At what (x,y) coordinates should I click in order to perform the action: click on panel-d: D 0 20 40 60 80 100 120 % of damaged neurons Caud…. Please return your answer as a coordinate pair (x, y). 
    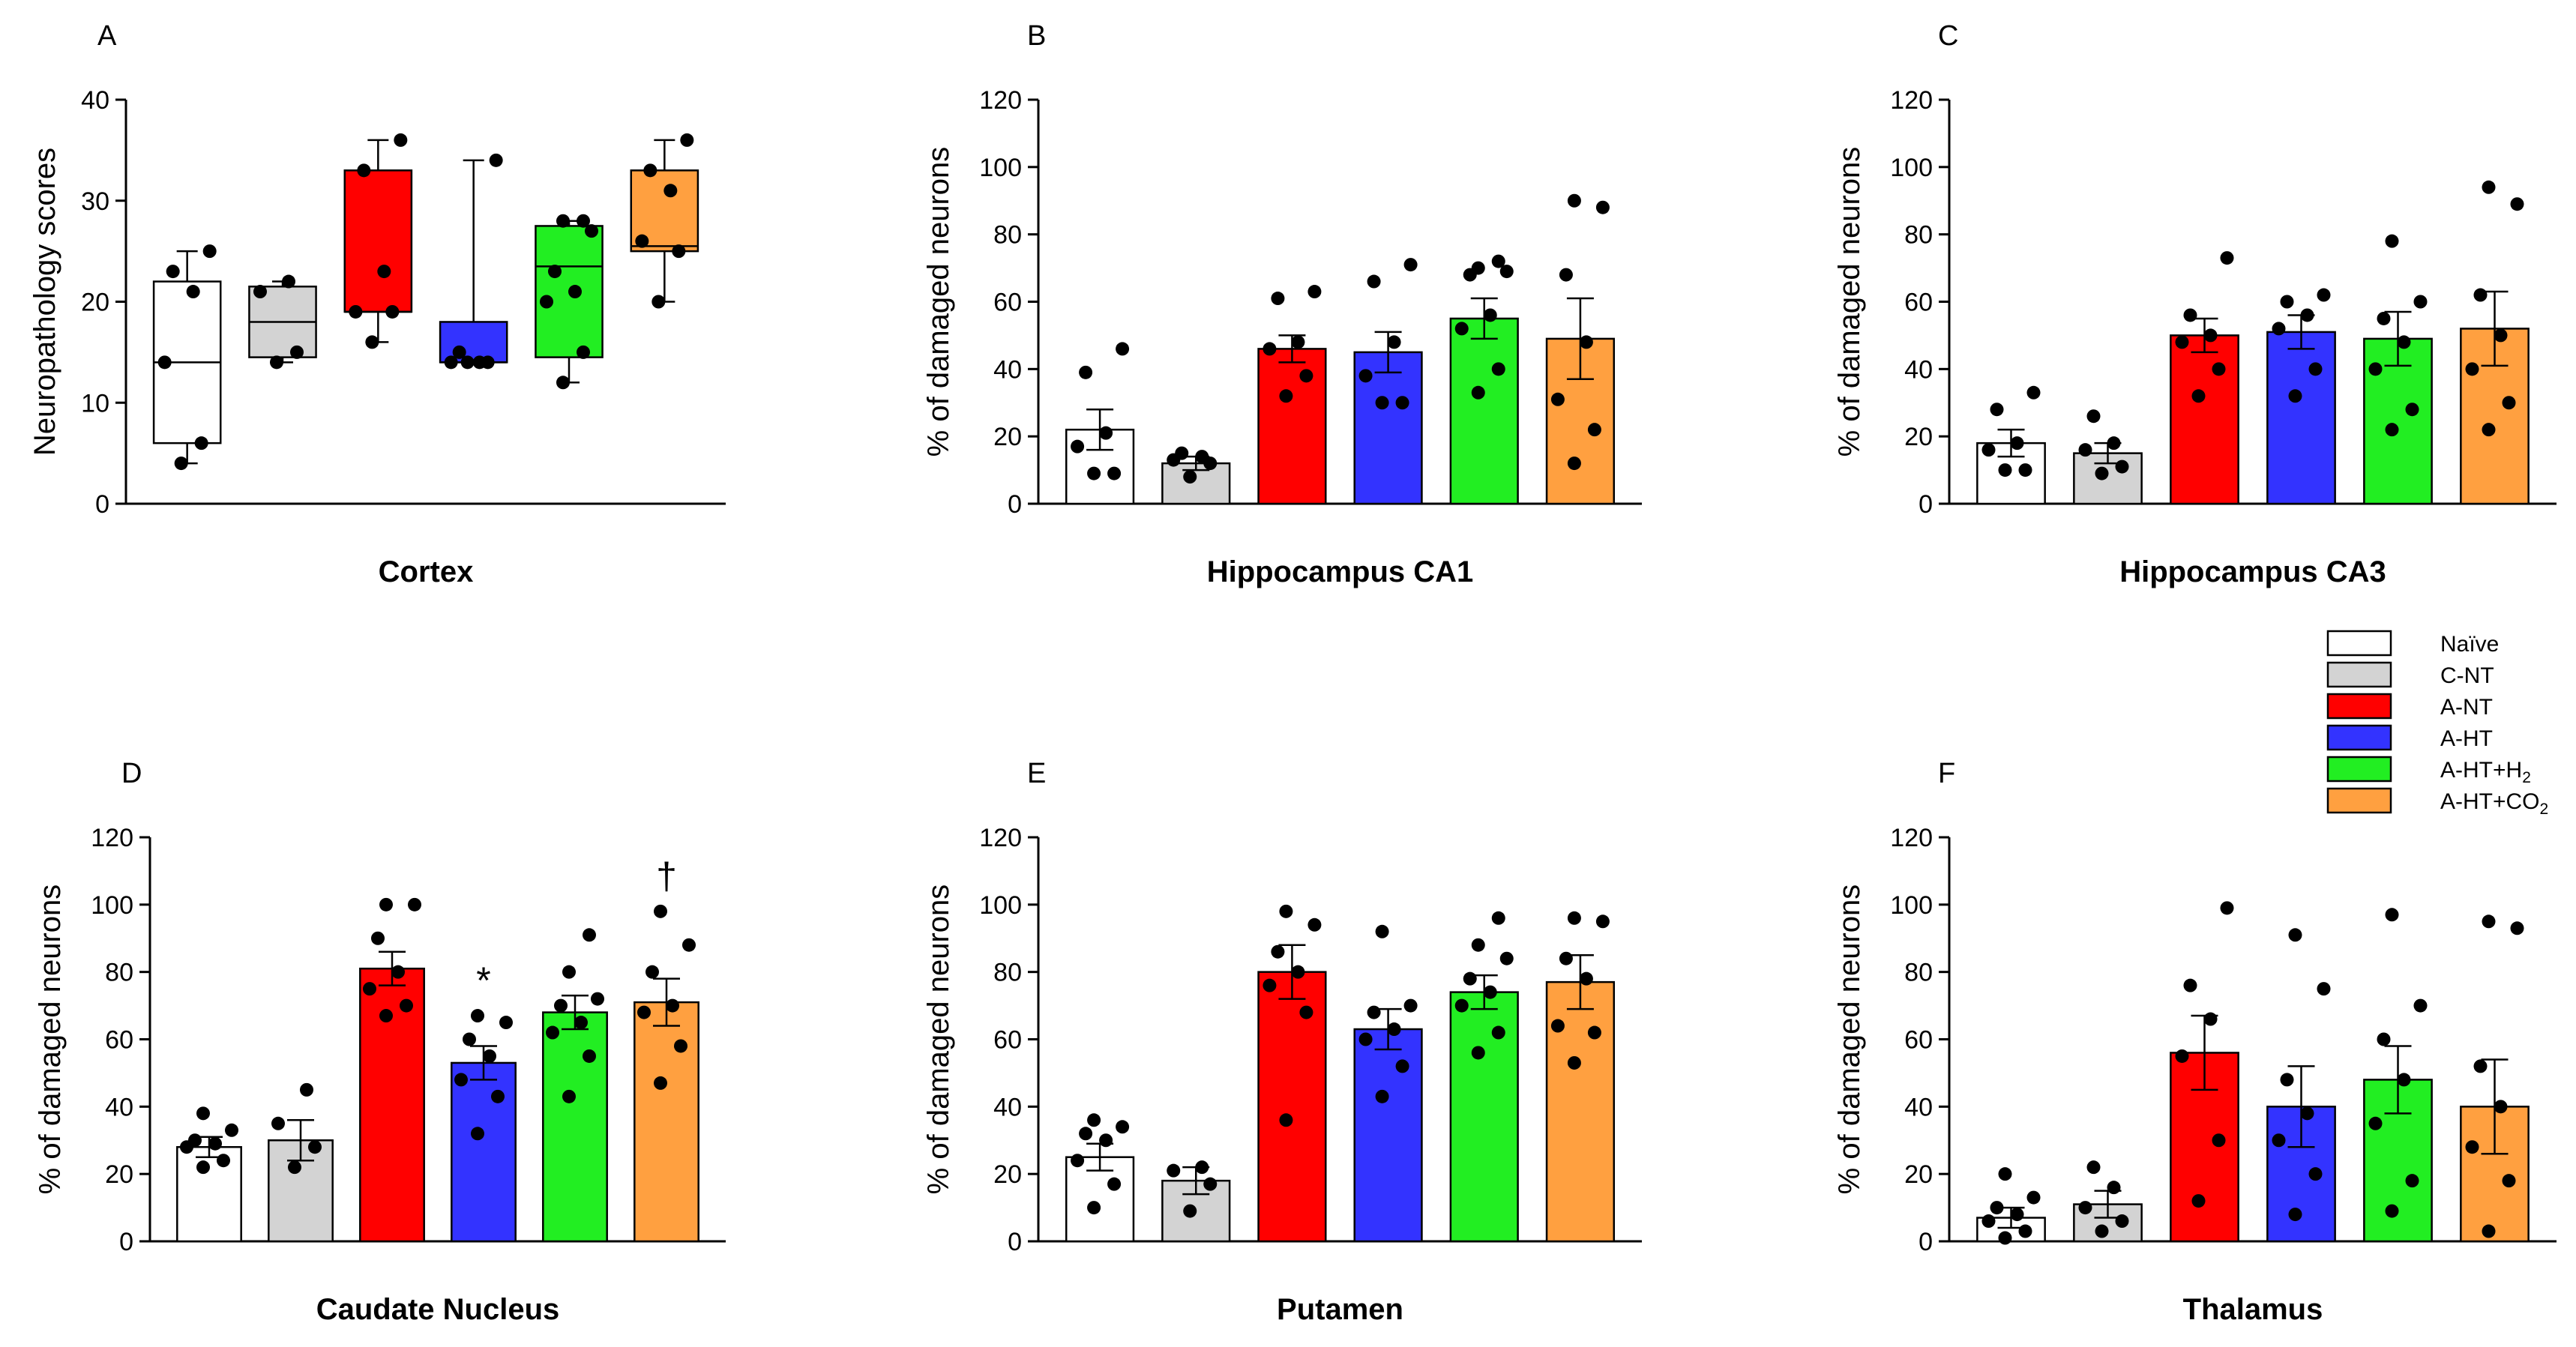
    Looking at the image, I should click on (380, 1042).